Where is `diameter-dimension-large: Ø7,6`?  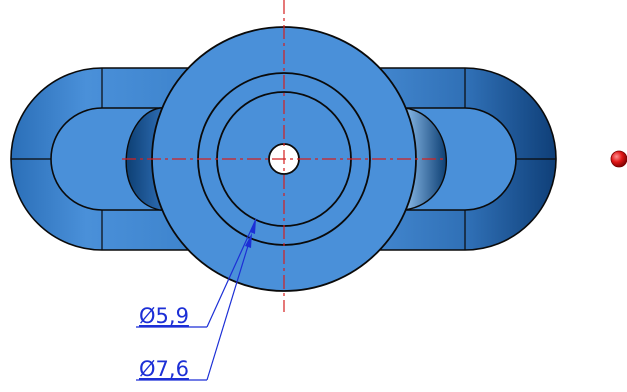 diameter-dimension-large: Ø7,6 is located at coordinates (164, 369).